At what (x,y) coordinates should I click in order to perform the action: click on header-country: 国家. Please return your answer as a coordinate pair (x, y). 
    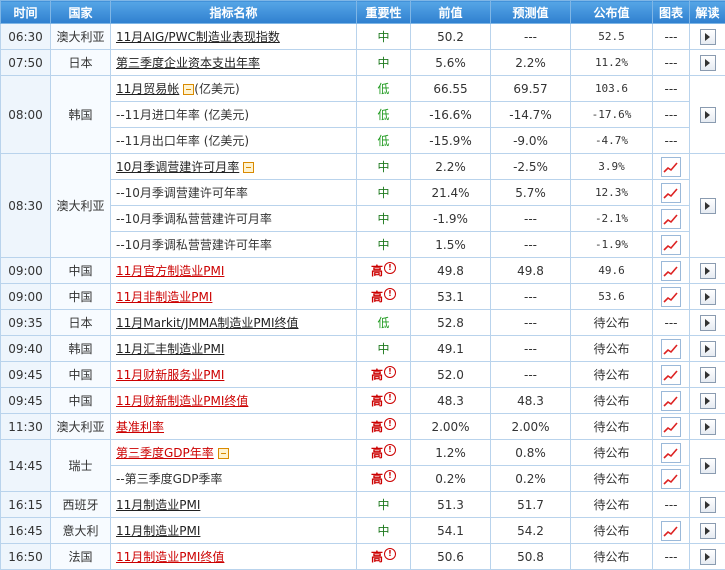
    Looking at the image, I should click on (81, 12).